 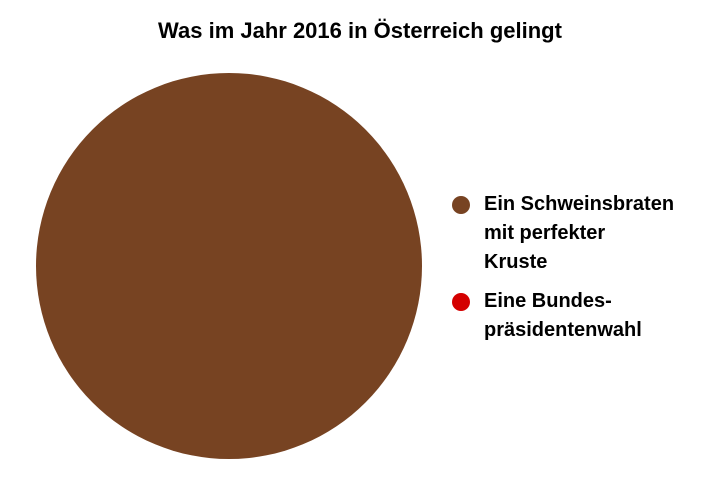 I want to click on legend-swatch-schweinsbraten, so click(x=461, y=205).